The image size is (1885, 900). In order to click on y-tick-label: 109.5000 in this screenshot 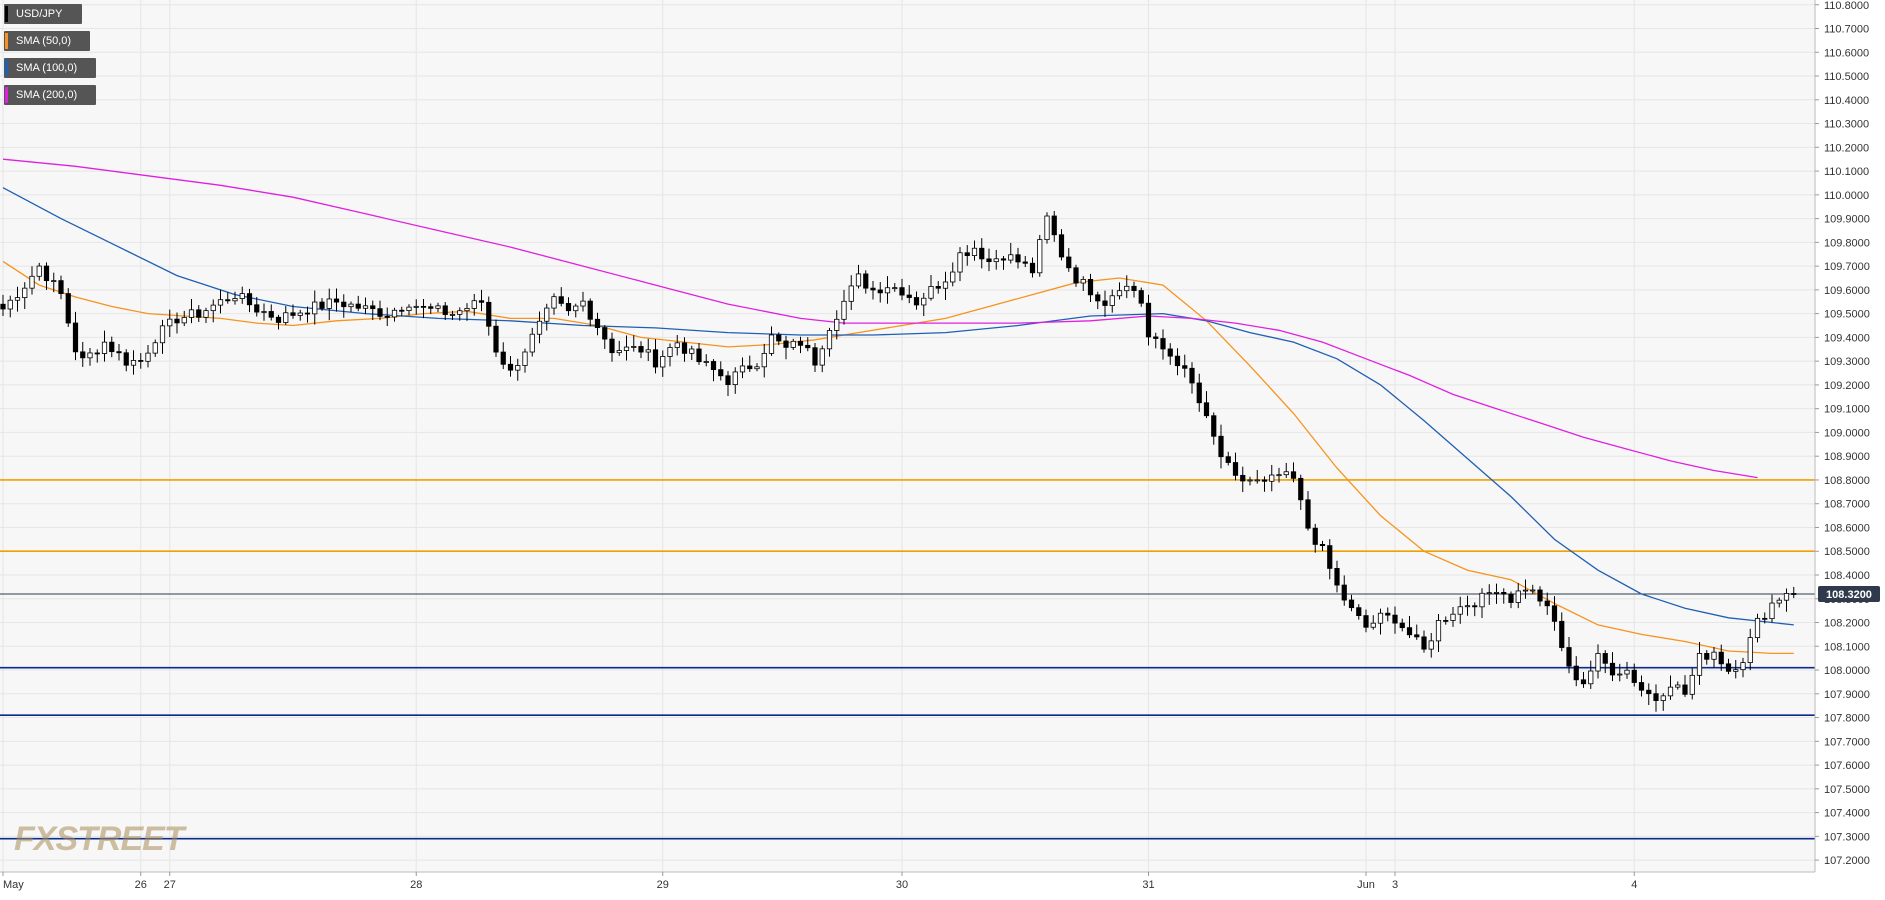, I will do `click(1847, 315)`.